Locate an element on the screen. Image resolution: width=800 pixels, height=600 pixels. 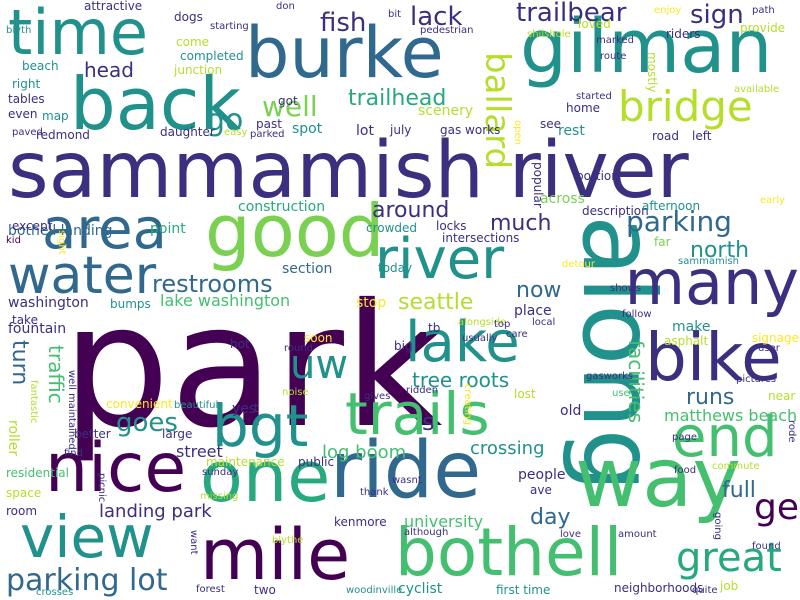
word-available: available is located at coordinates (757, 89).